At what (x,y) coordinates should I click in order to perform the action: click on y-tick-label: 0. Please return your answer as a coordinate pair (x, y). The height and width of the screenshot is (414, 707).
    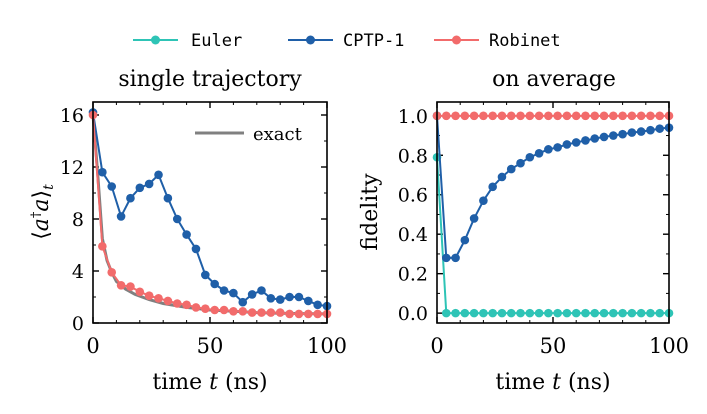
    Looking at the image, I should click on (78, 324).